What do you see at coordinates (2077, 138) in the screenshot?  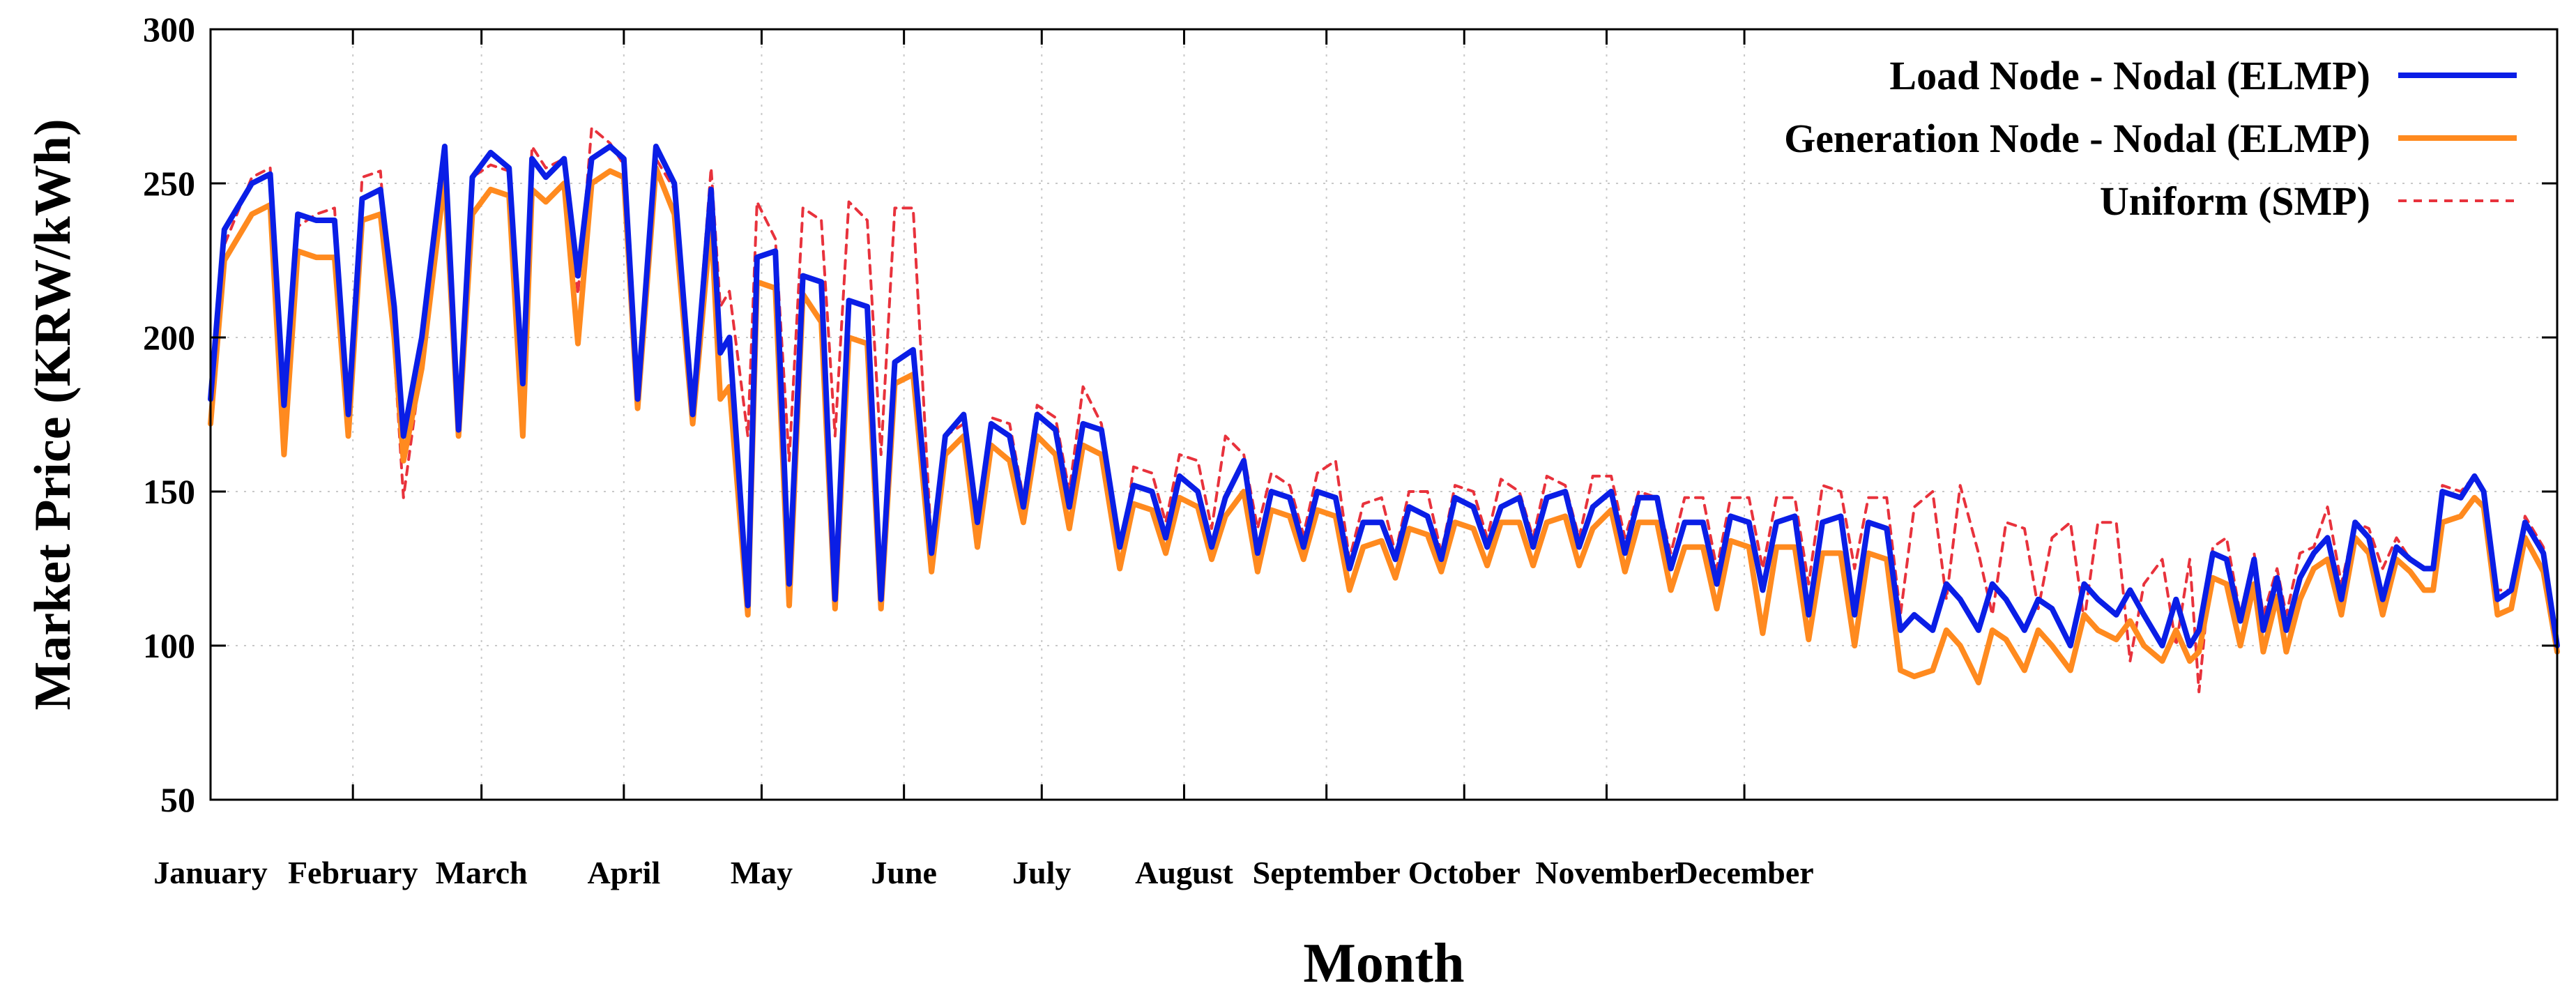 I see `legend-label-1: Generation Node - Nodal (ELMP)` at bounding box center [2077, 138].